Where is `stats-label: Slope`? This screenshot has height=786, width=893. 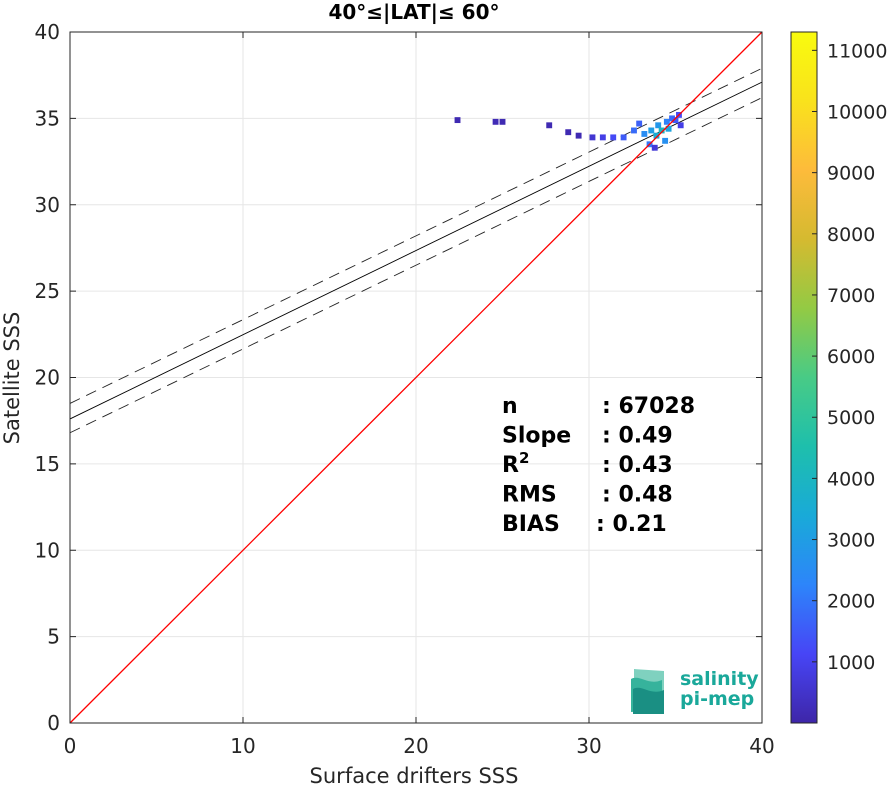
stats-label: Slope is located at coordinates (536, 436).